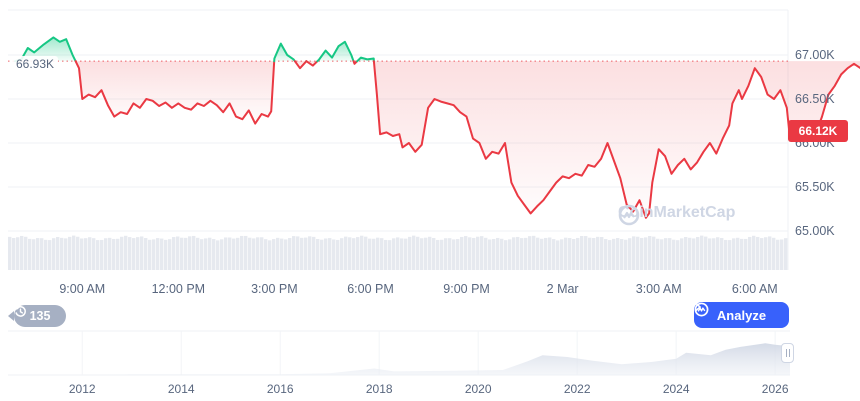 Image resolution: width=860 pixels, height=401 pixels. I want to click on area-below-reference, so click(175, 92).